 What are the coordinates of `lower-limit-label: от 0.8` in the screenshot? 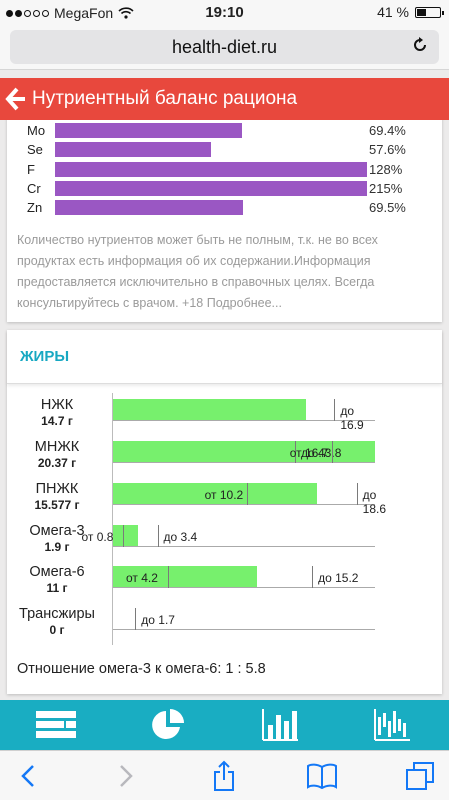 It's located at (97, 537).